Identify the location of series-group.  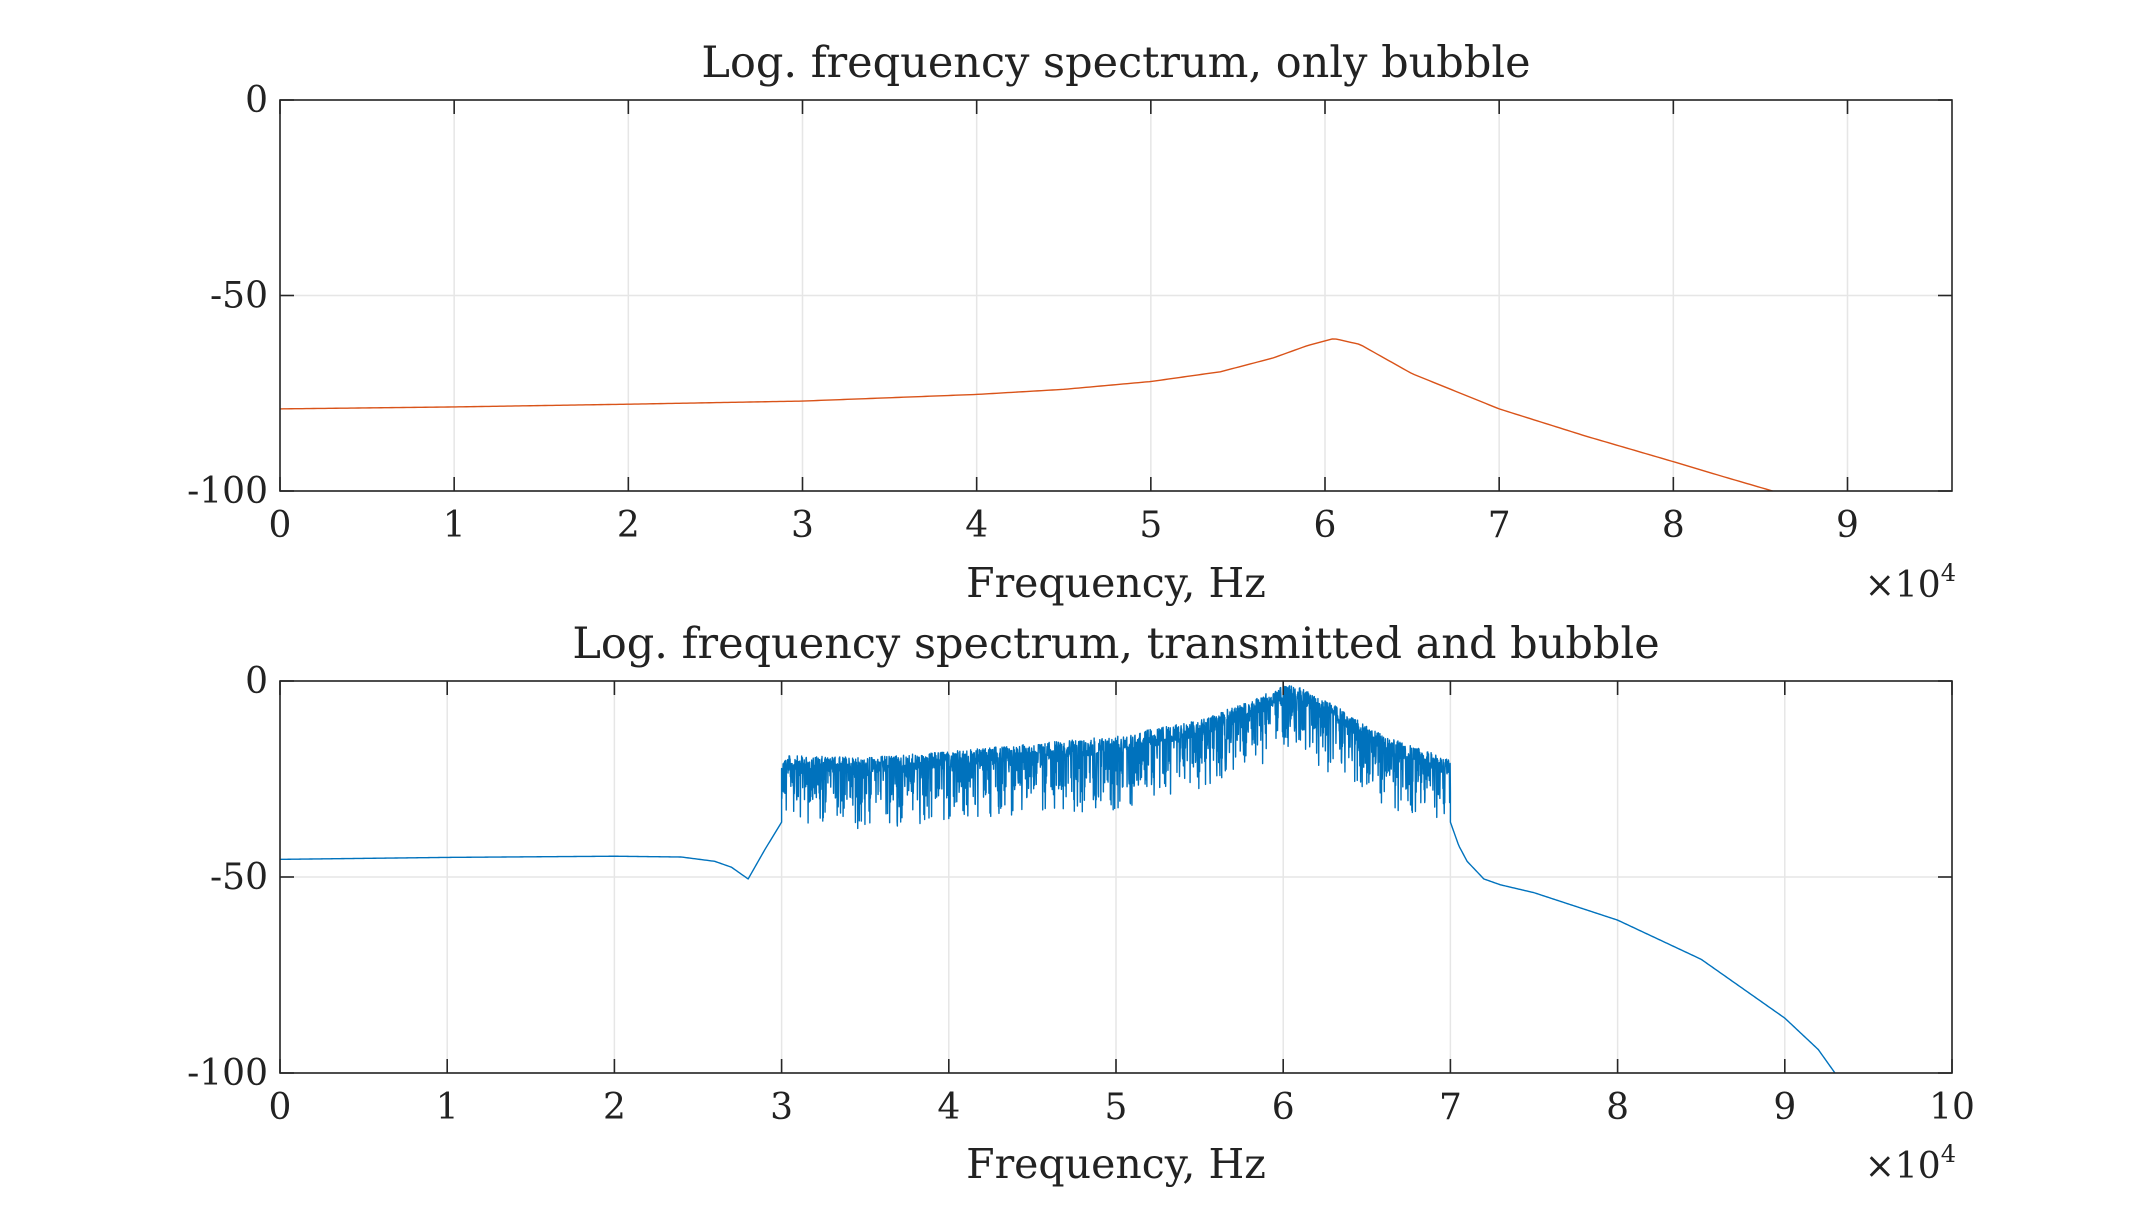
(1026, 415).